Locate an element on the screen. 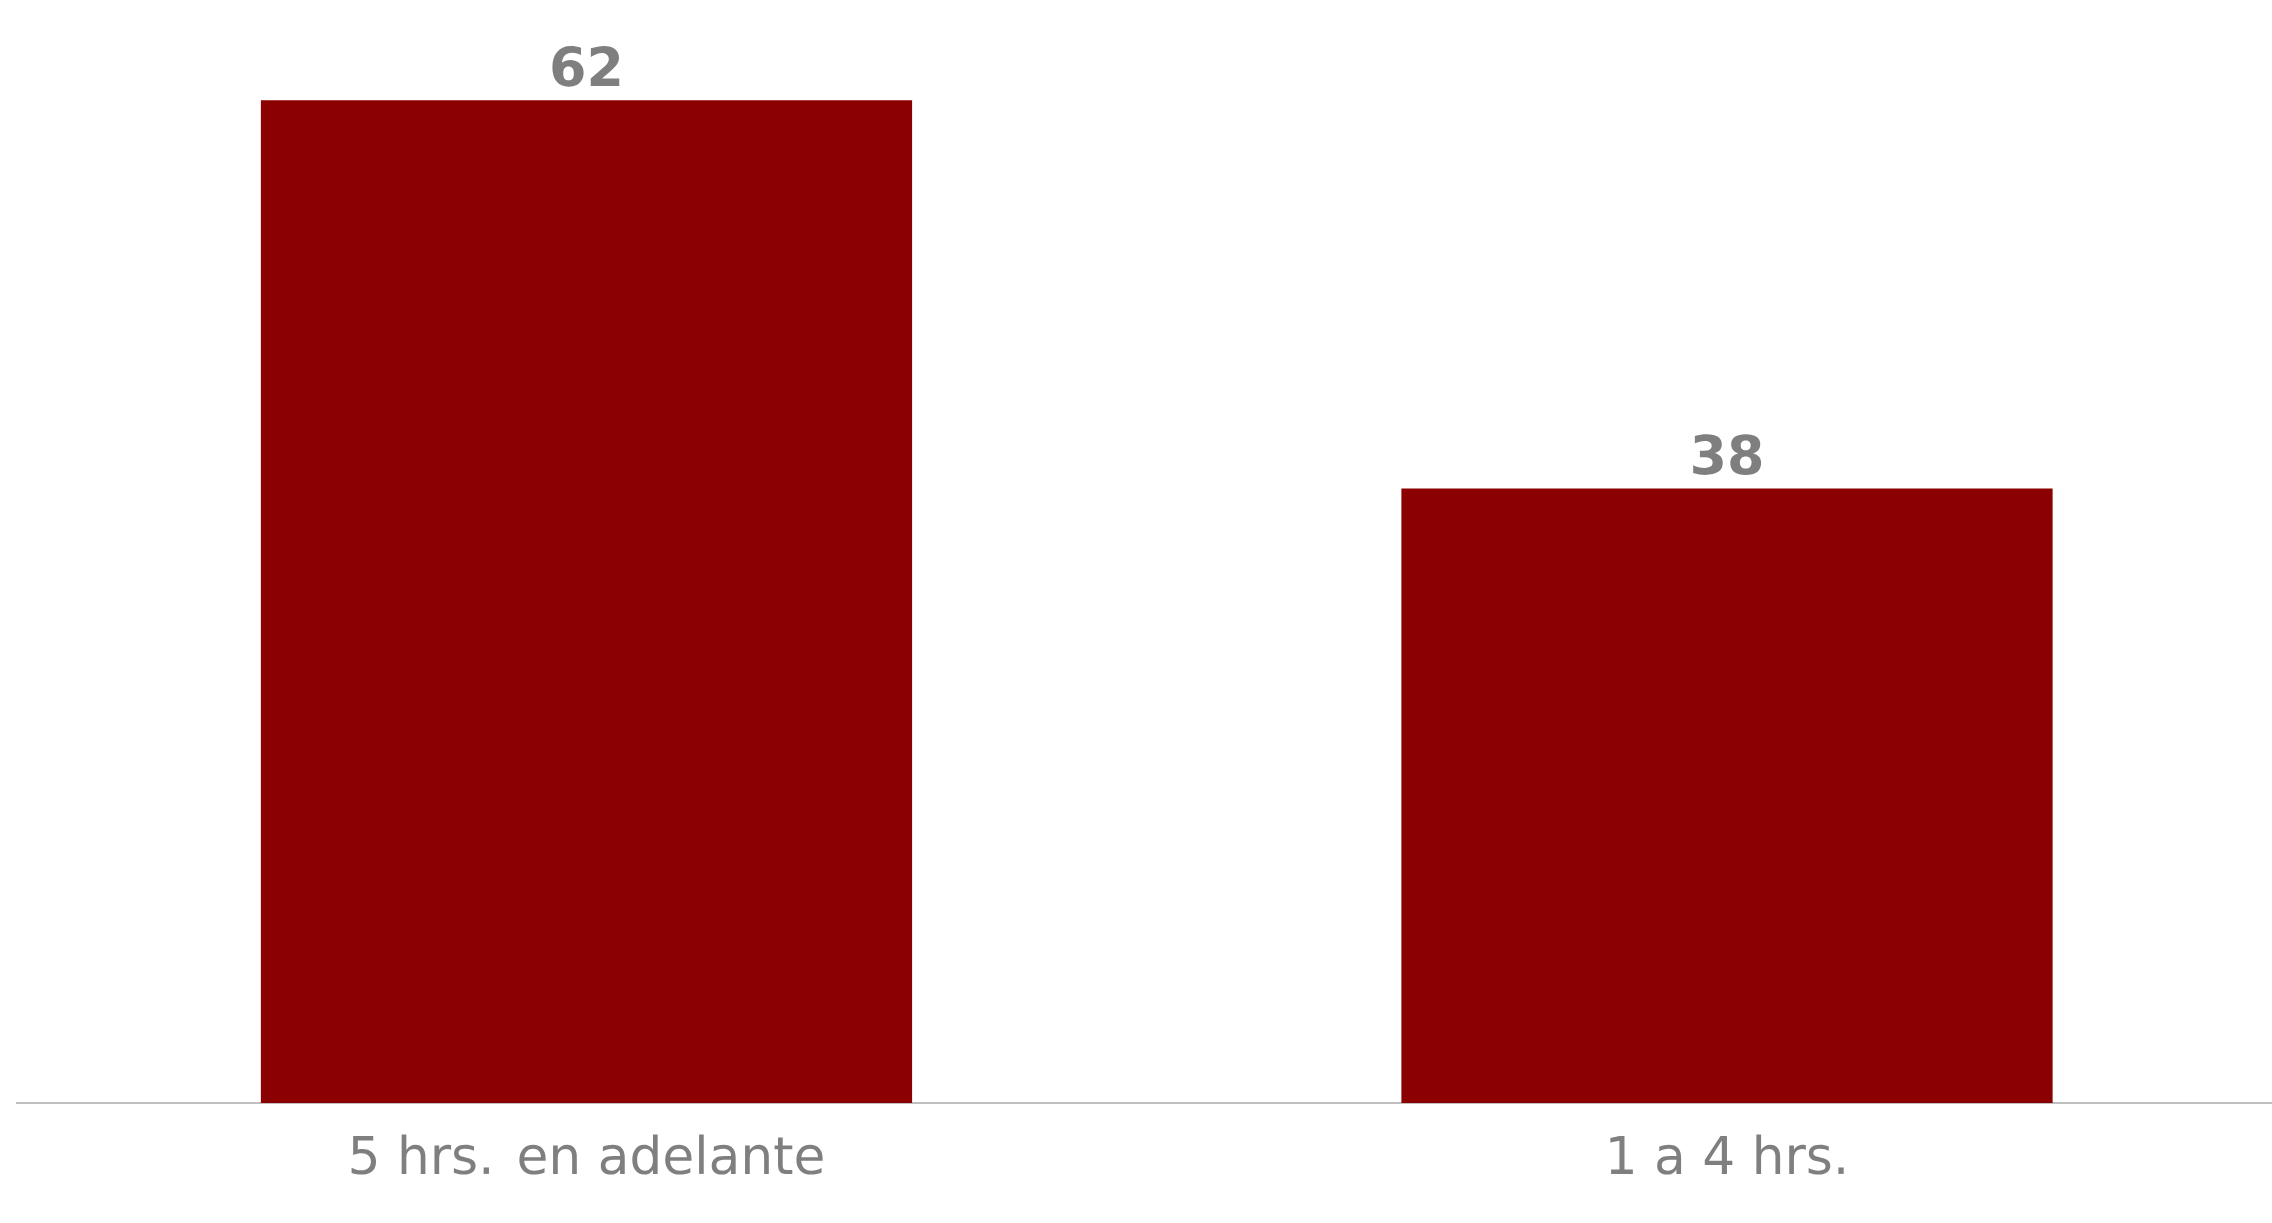 The height and width of the screenshot is (1223, 2272). data-label: 38 is located at coordinates (1727, 454).